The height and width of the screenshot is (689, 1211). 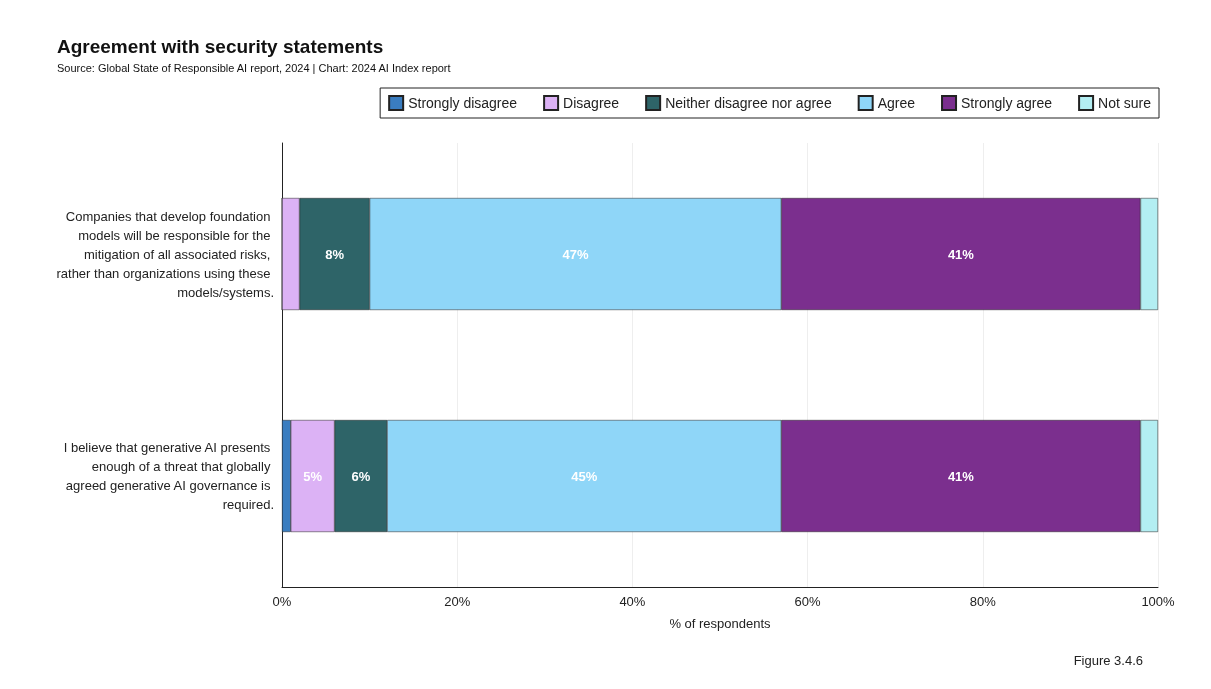 I want to click on data-label: 47%, so click(x=575, y=254).